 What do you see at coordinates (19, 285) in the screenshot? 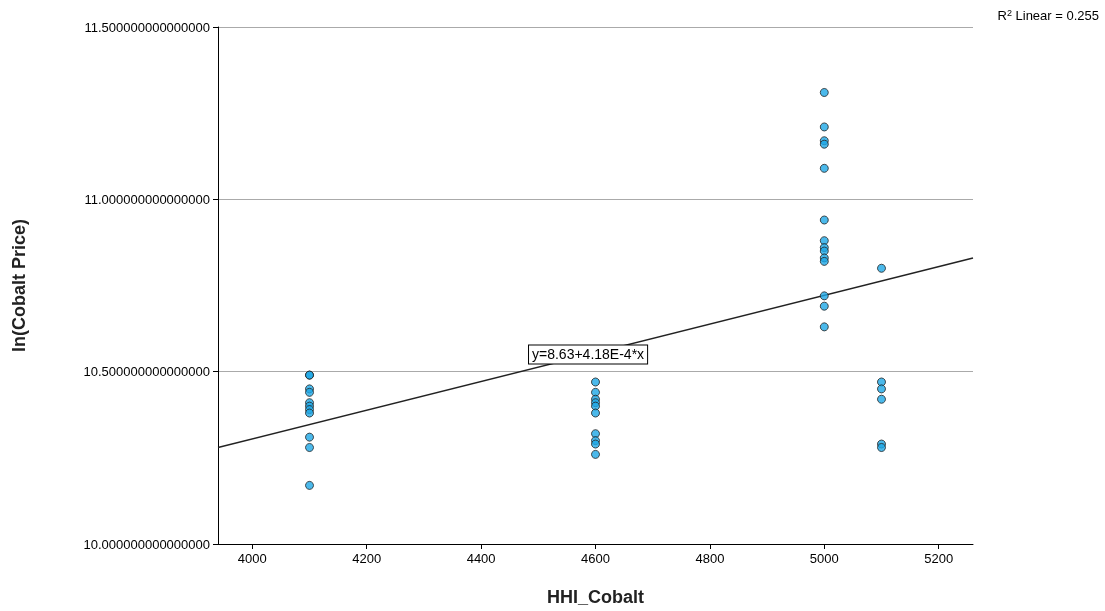
I see `y-axis-title: ln(Cobalt Price)` at bounding box center [19, 285].